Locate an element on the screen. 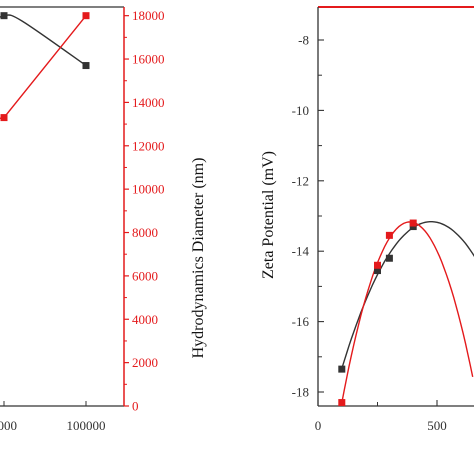 This screenshot has height=474, width=474. left-x-tick-label: 0000 is located at coordinates (8, 425).